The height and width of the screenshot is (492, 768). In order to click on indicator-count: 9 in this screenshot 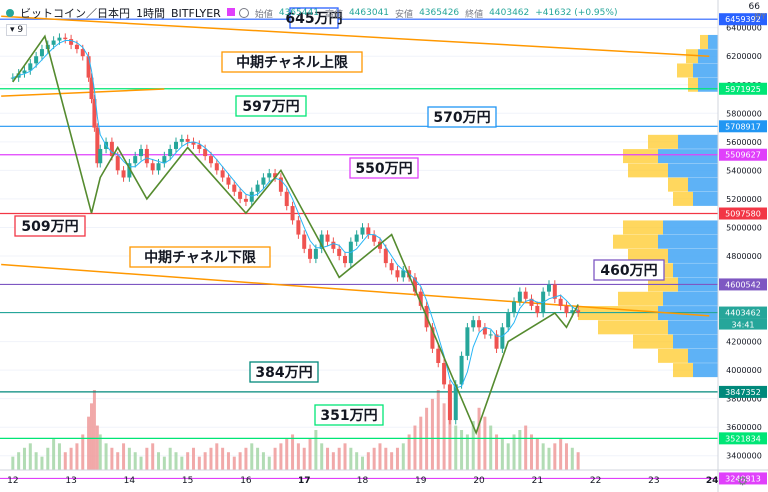, I will do `click(20, 30)`.